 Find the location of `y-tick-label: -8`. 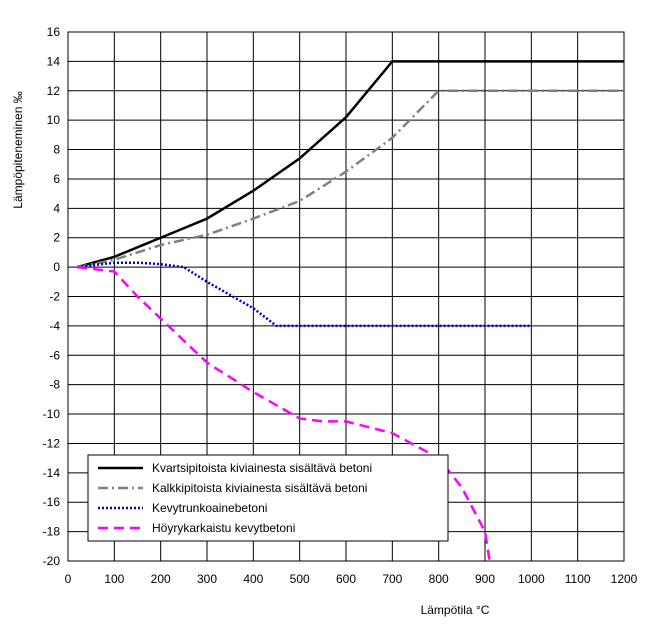

y-tick-label: -8 is located at coordinates (54, 385).